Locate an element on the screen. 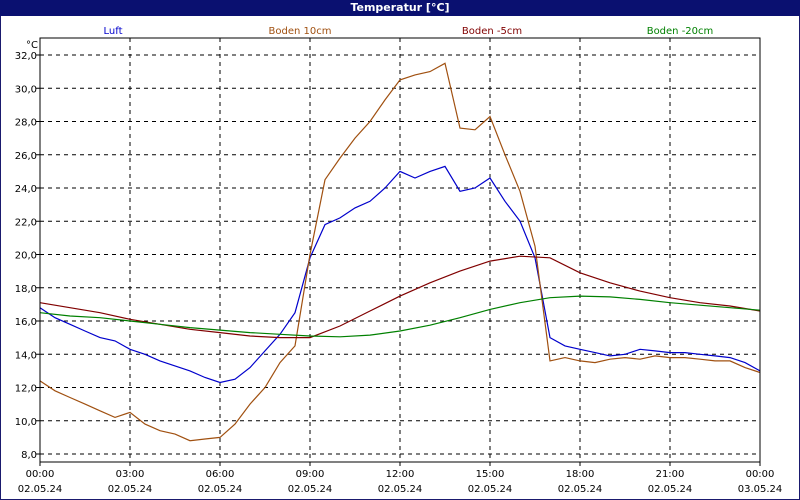  y-tick-label: 12,0 is located at coordinates (26, 389).